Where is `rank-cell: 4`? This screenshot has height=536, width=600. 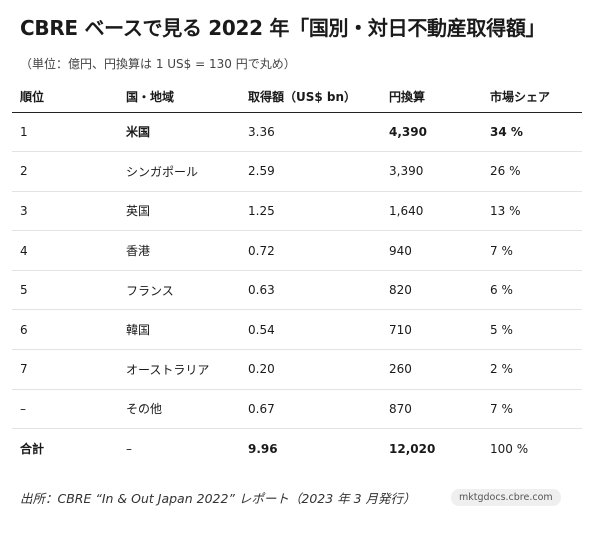
rank-cell: 4 is located at coordinates (65, 250).